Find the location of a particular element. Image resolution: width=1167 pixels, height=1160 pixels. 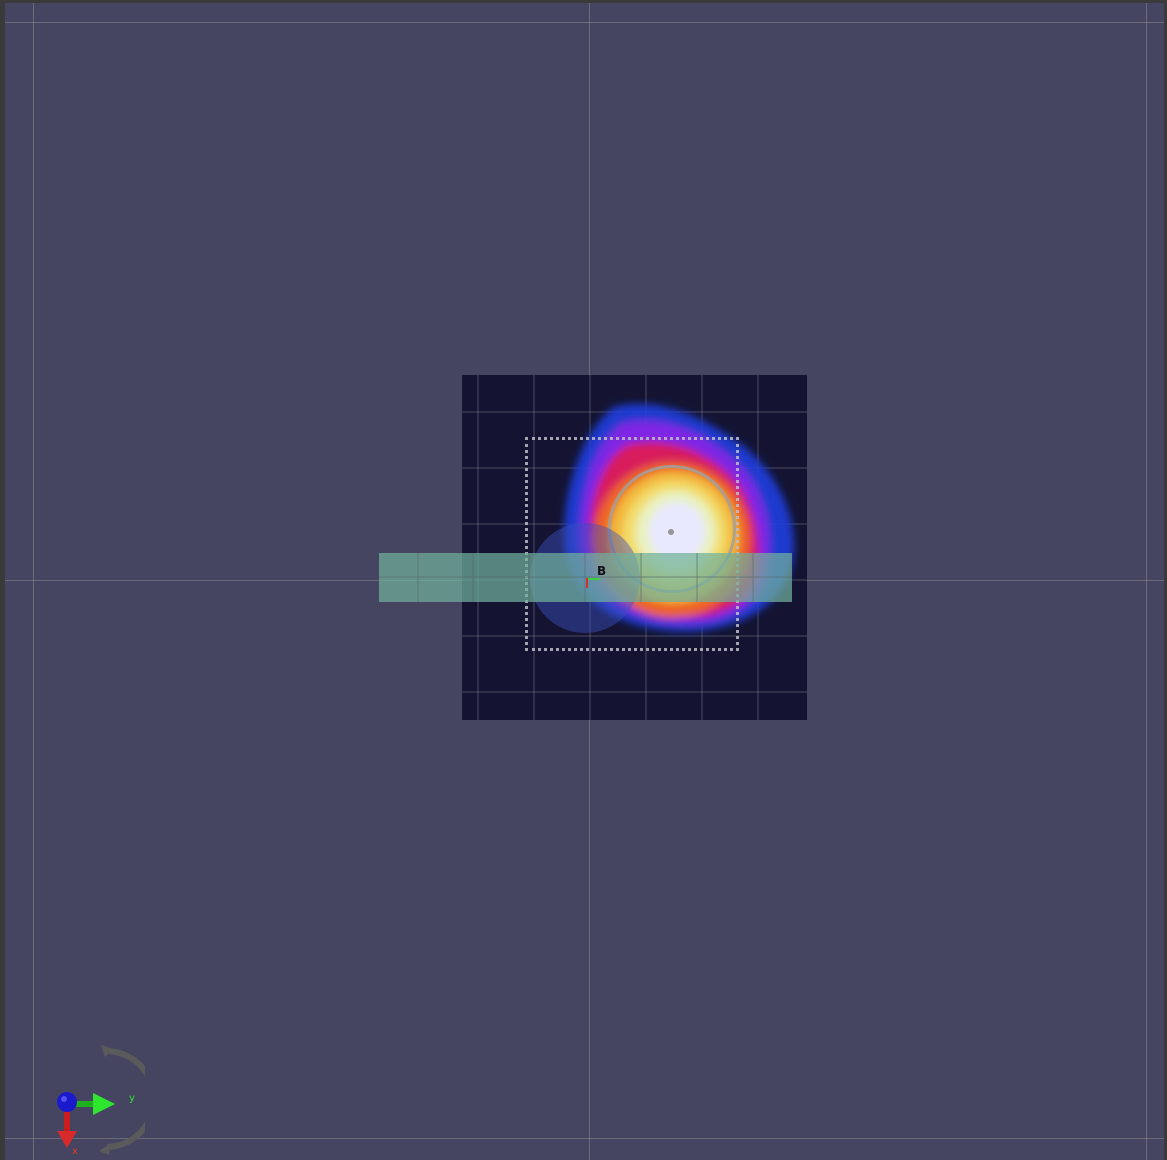

laser-scan-band is located at coordinates (585, 577).